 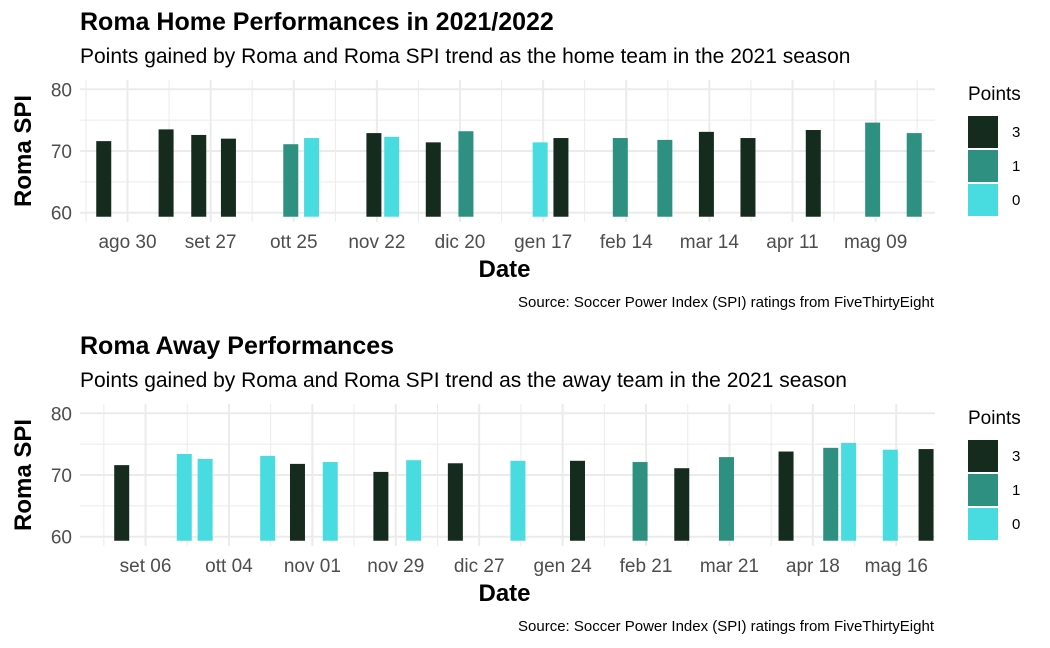 What do you see at coordinates (312, 566) in the screenshot?
I see `x-tick-label: nov 01` at bounding box center [312, 566].